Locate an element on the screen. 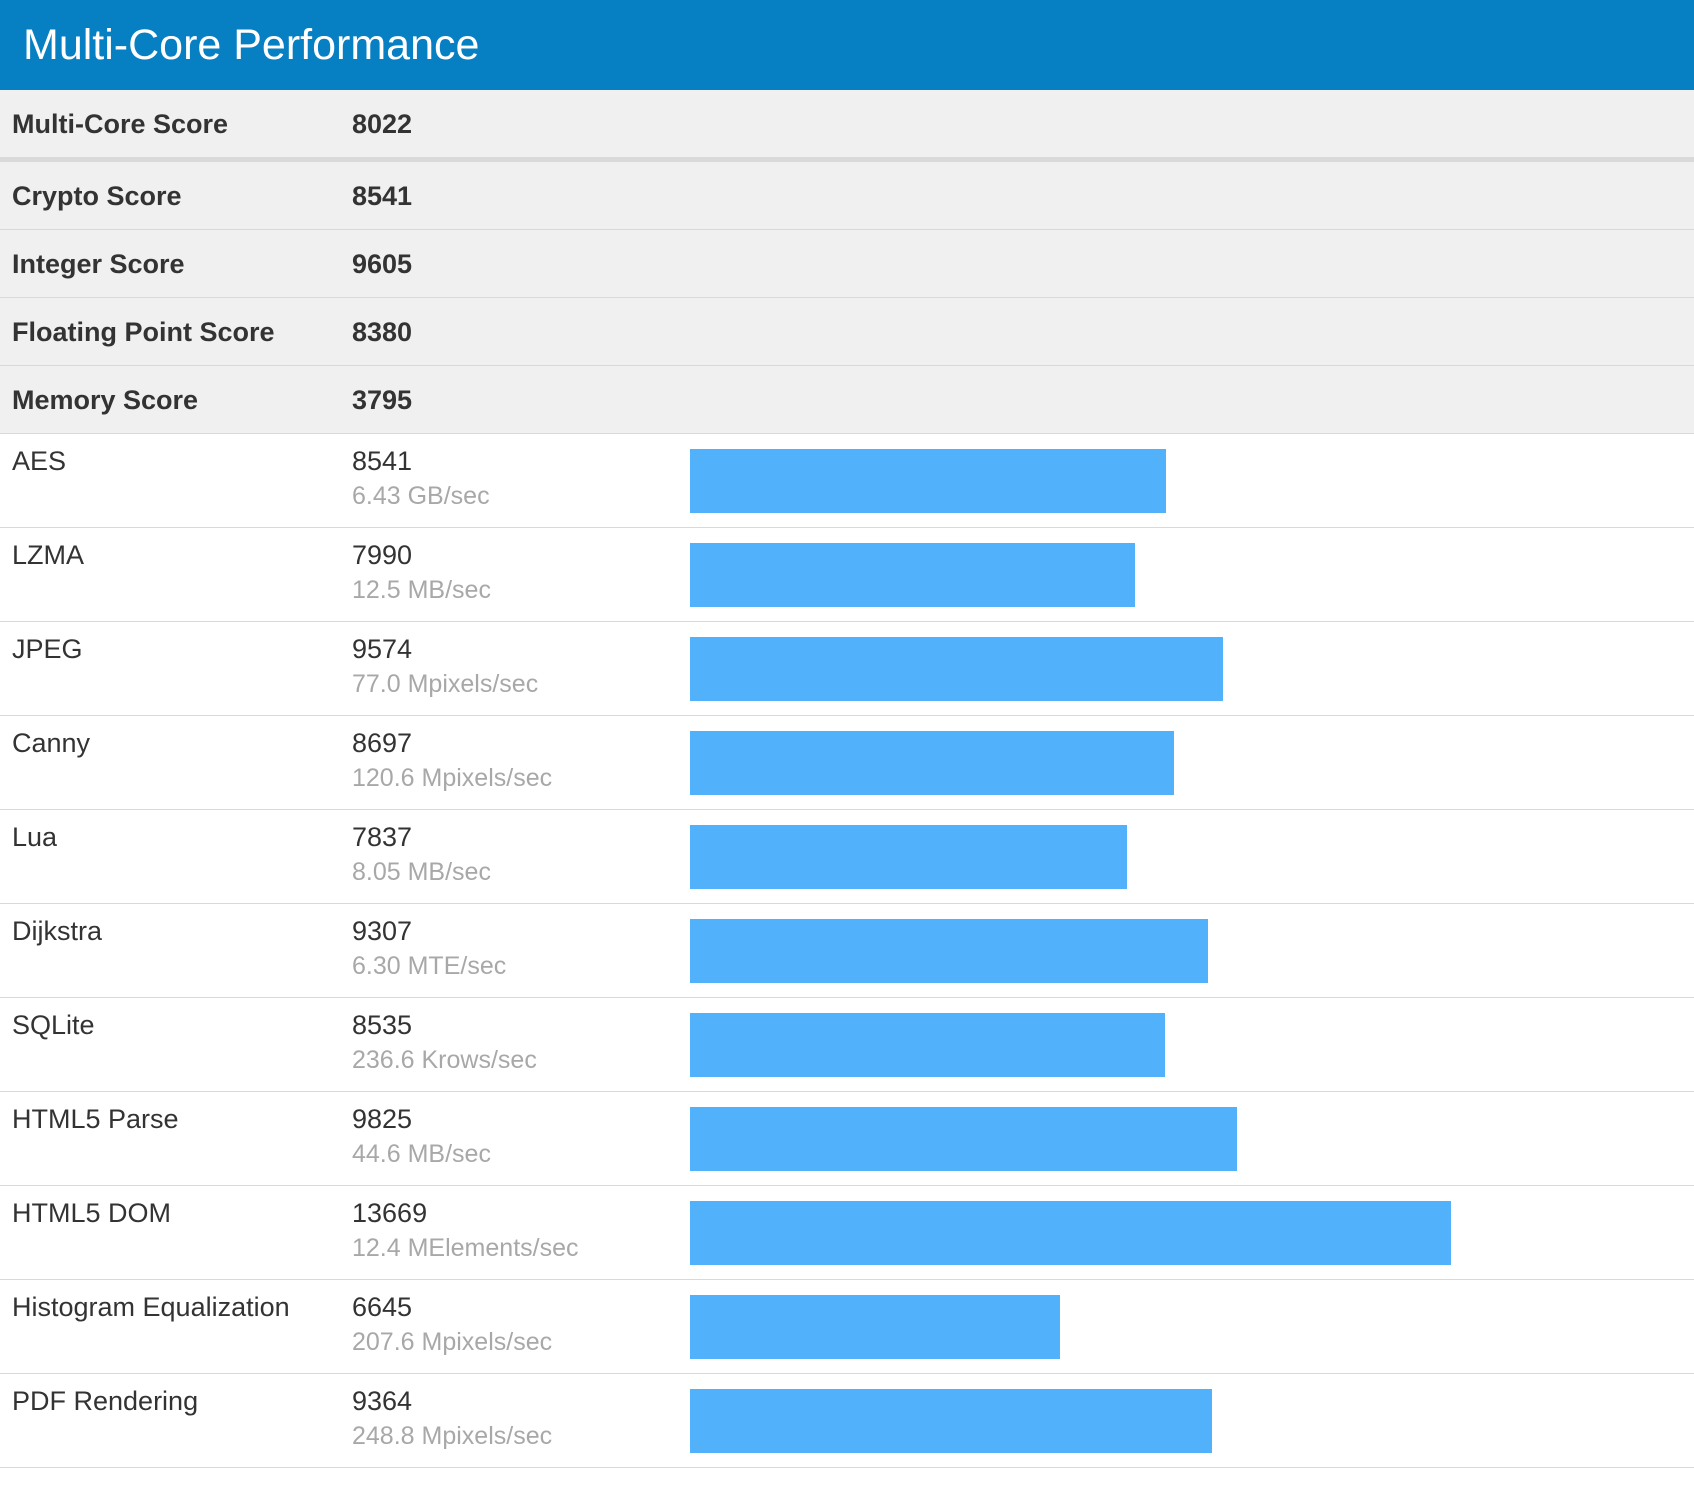 The height and width of the screenshot is (1488, 1694). benchmark-name: JPEG is located at coordinates (47, 649).